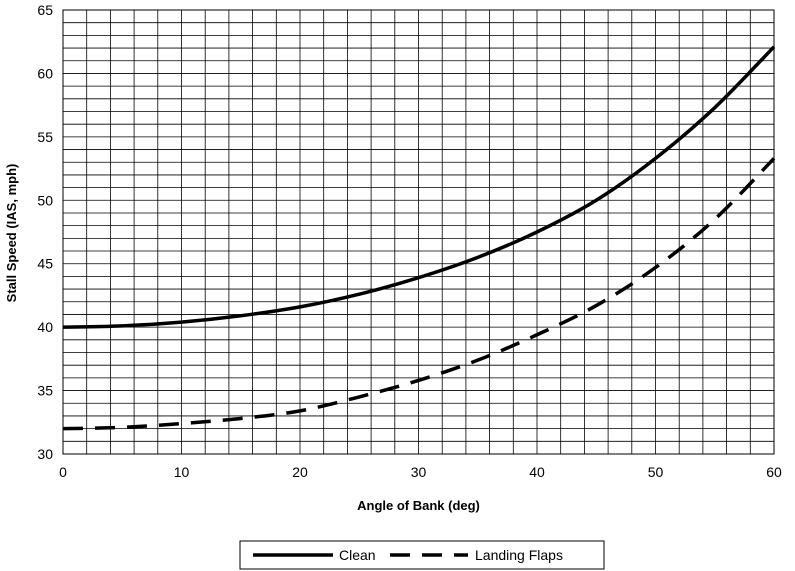 The height and width of the screenshot is (571, 795). I want to click on y-tick-label: 60, so click(45, 73).